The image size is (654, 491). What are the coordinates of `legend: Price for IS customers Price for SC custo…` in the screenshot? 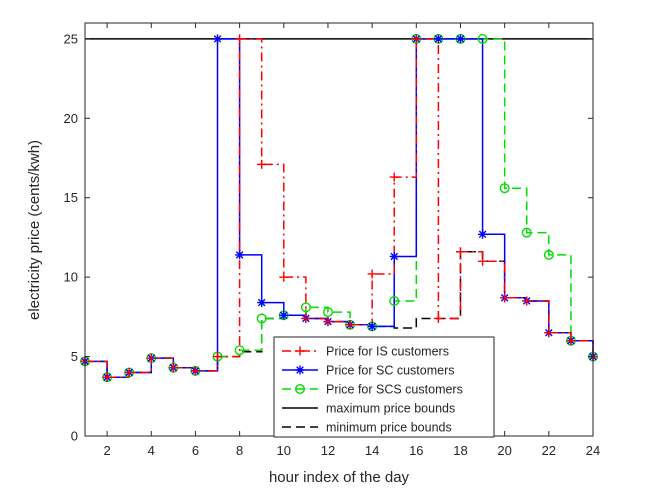 It's located at (384, 387).